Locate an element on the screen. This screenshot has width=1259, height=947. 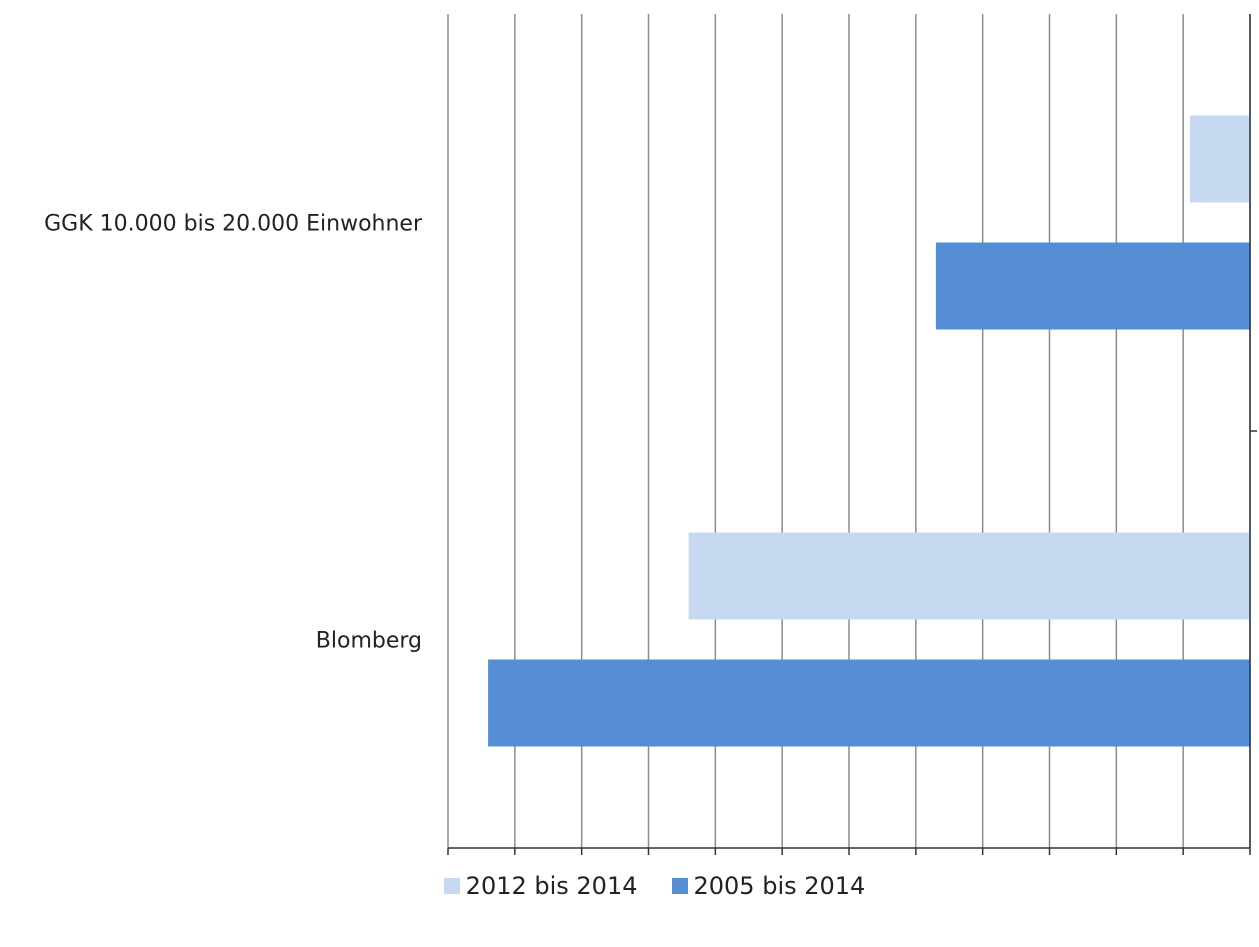
x-tick-label: -0,3 is located at coordinates (1049, 865).